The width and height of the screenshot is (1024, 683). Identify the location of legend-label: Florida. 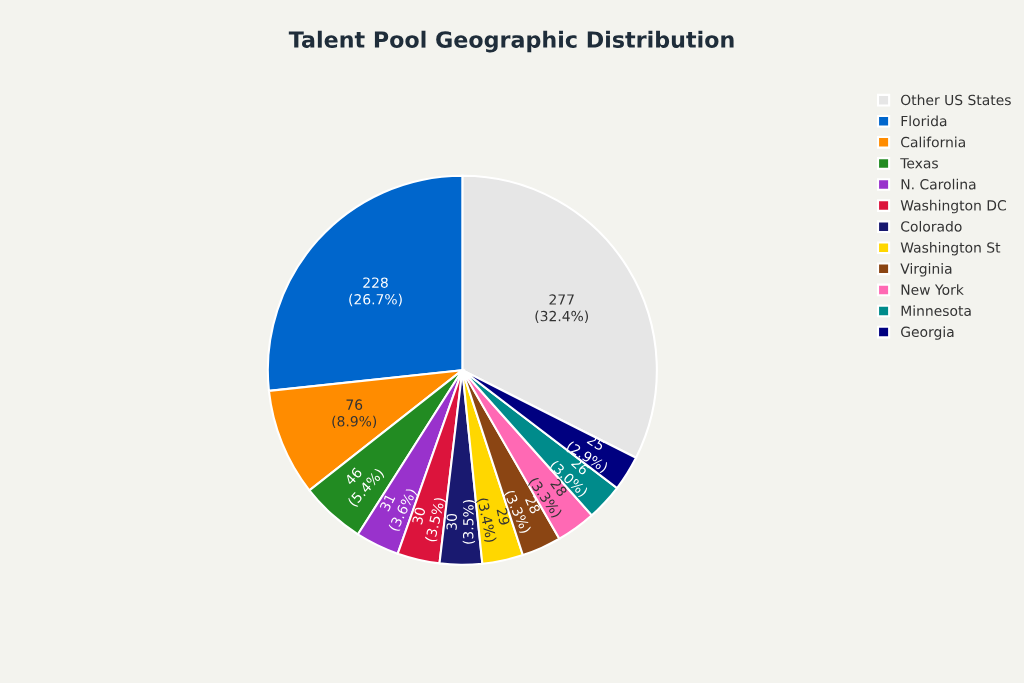
(924, 121).